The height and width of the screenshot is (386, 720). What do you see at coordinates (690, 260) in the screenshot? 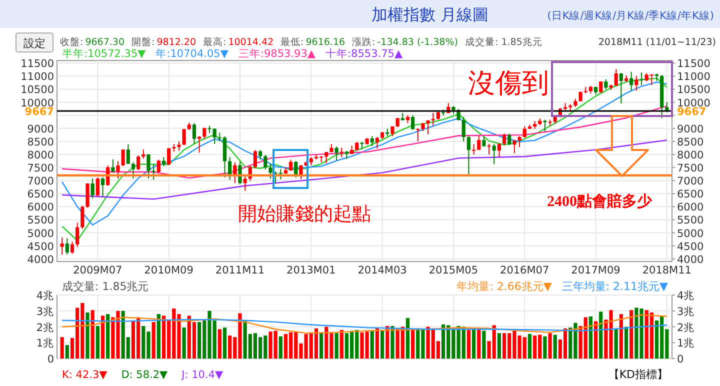
I see `y2-tick-label: 4000` at bounding box center [690, 260].